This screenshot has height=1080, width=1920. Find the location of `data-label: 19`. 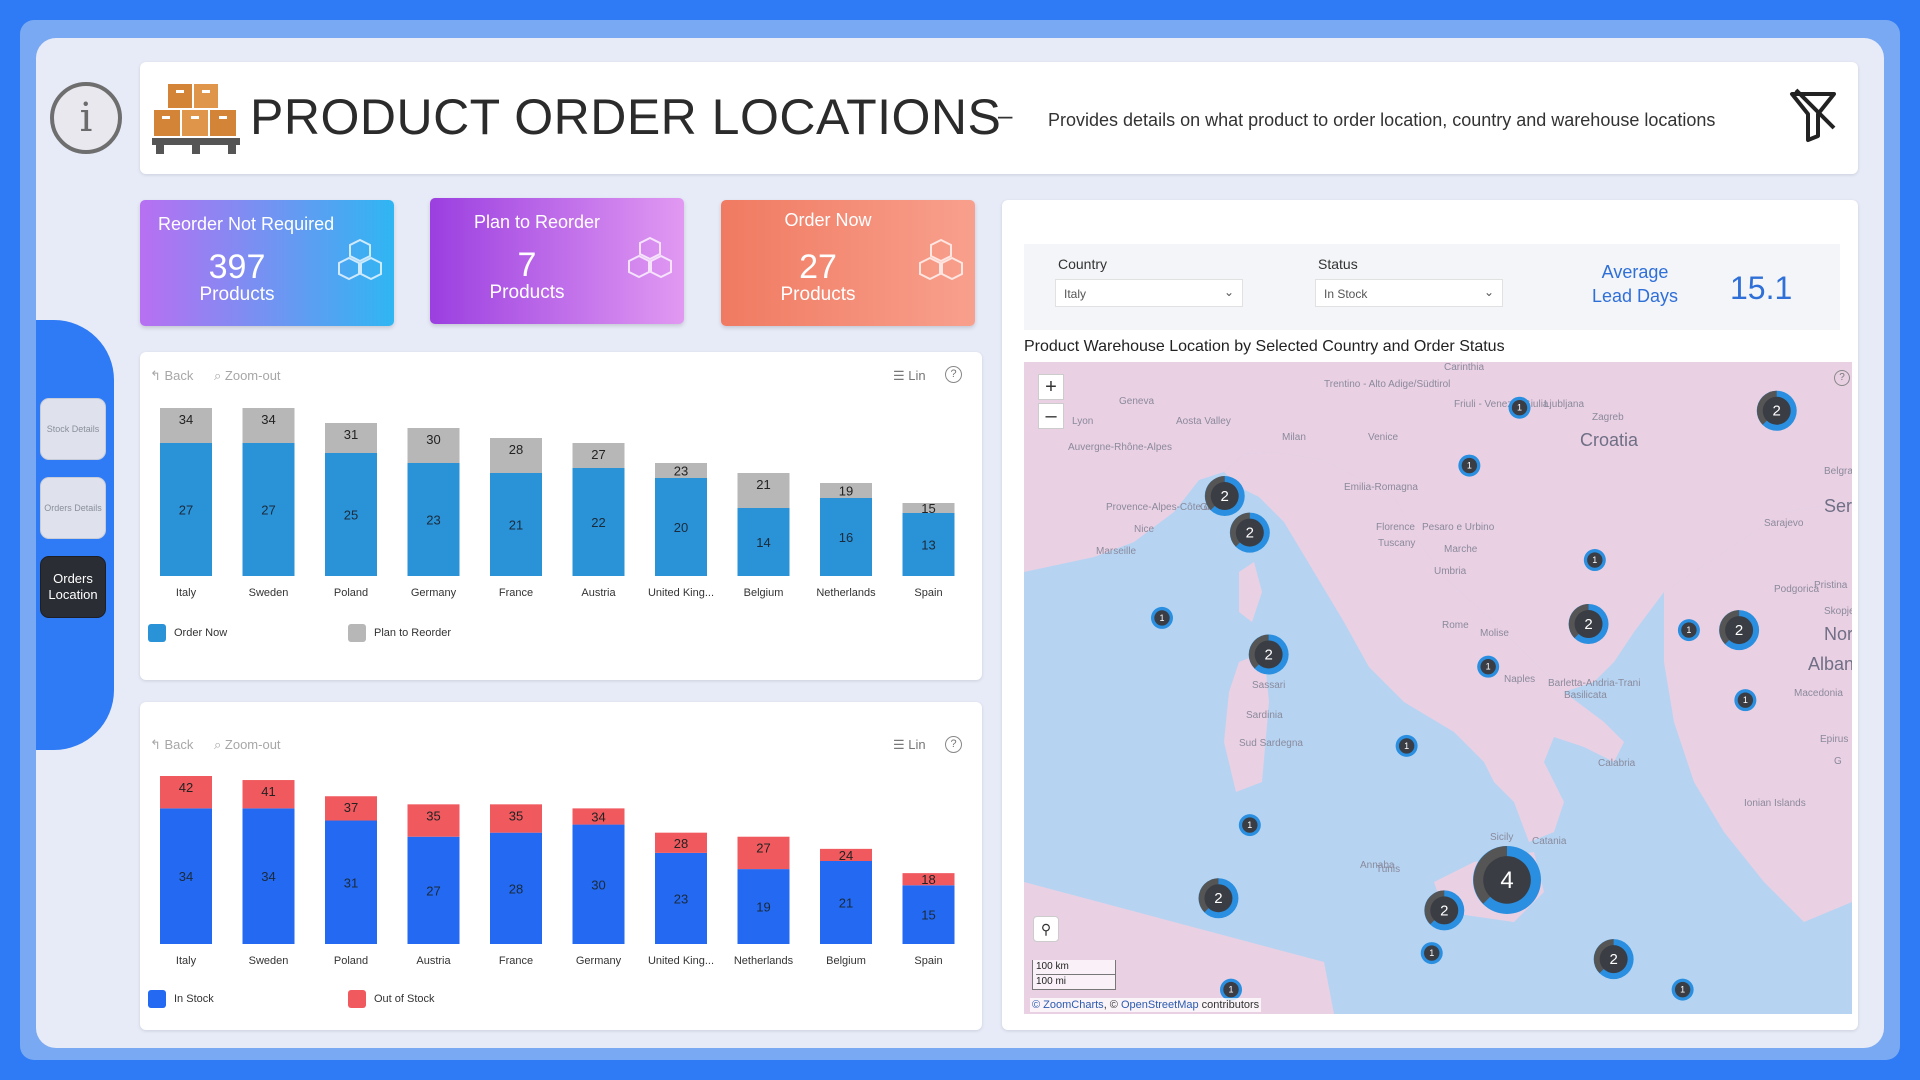

data-label: 19 is located at coordinates (846, 491).